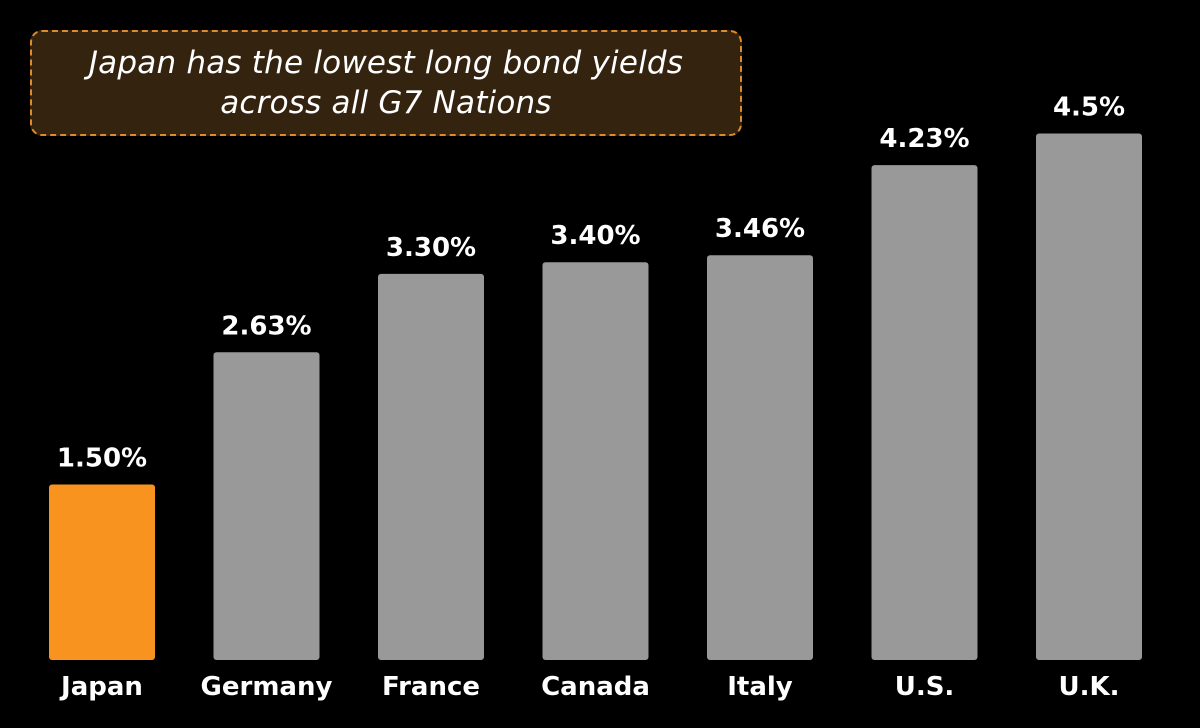 This screenshot has width=1200, height=728. Describe the element at coordinates (760, 687) in the screenshot. I see `category-label: Italy` at that location.